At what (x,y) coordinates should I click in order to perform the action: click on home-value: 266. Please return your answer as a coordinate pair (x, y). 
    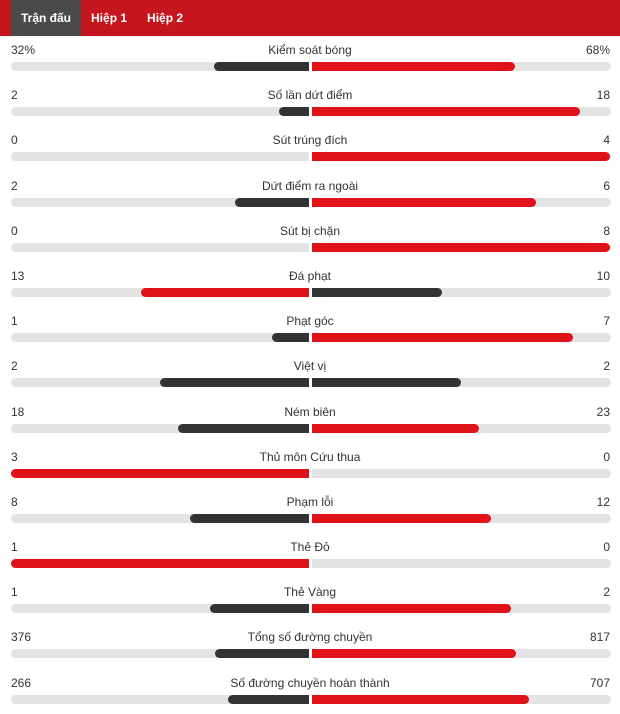
    Looking at the image, I should click on (21, 682).